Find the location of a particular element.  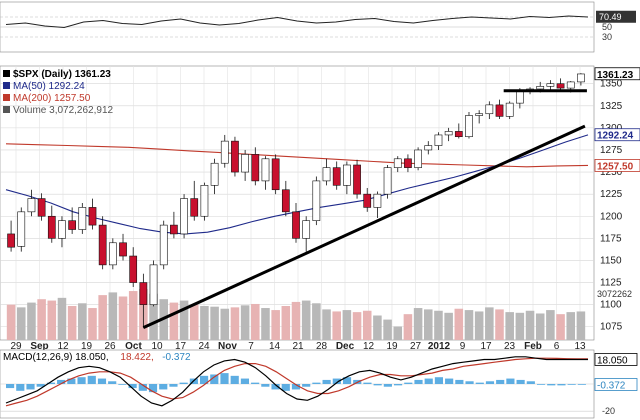

price-value-badge is located at coordinates (617, 74).